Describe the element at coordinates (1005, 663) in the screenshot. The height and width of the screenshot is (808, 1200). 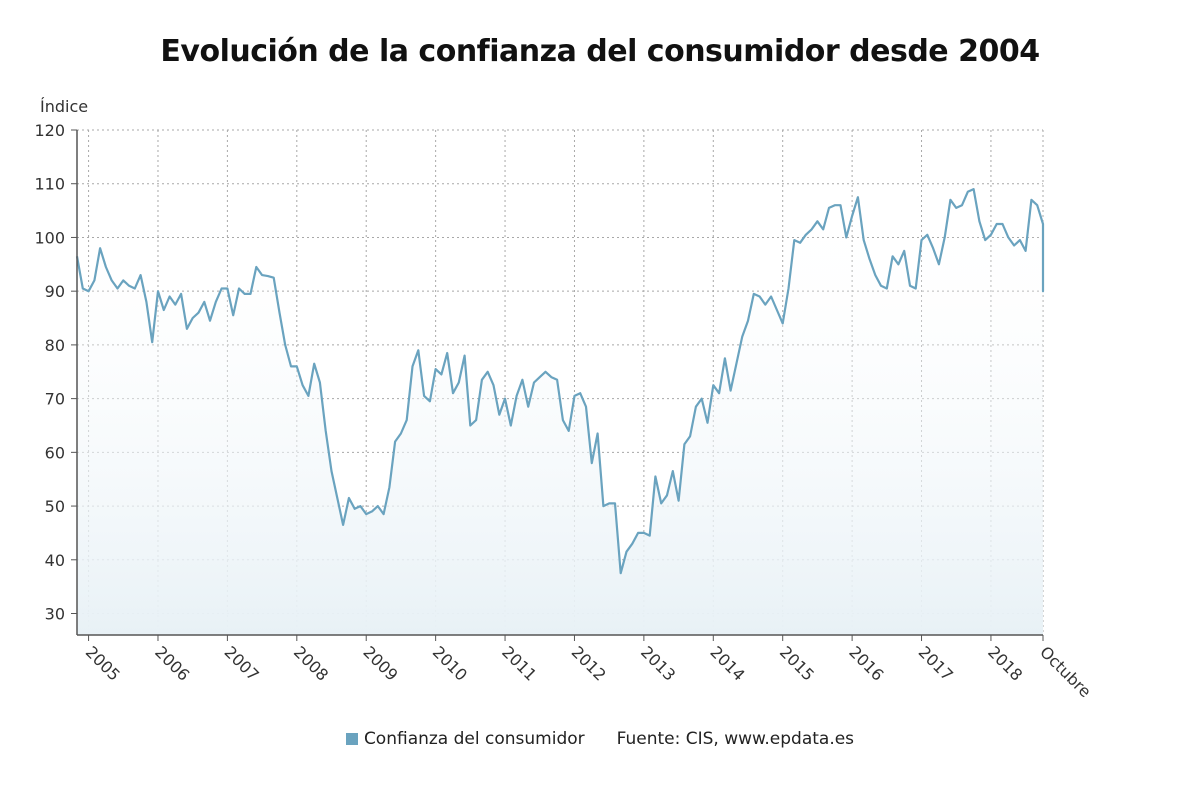
I see `x-tick-label: 2018` at that location.